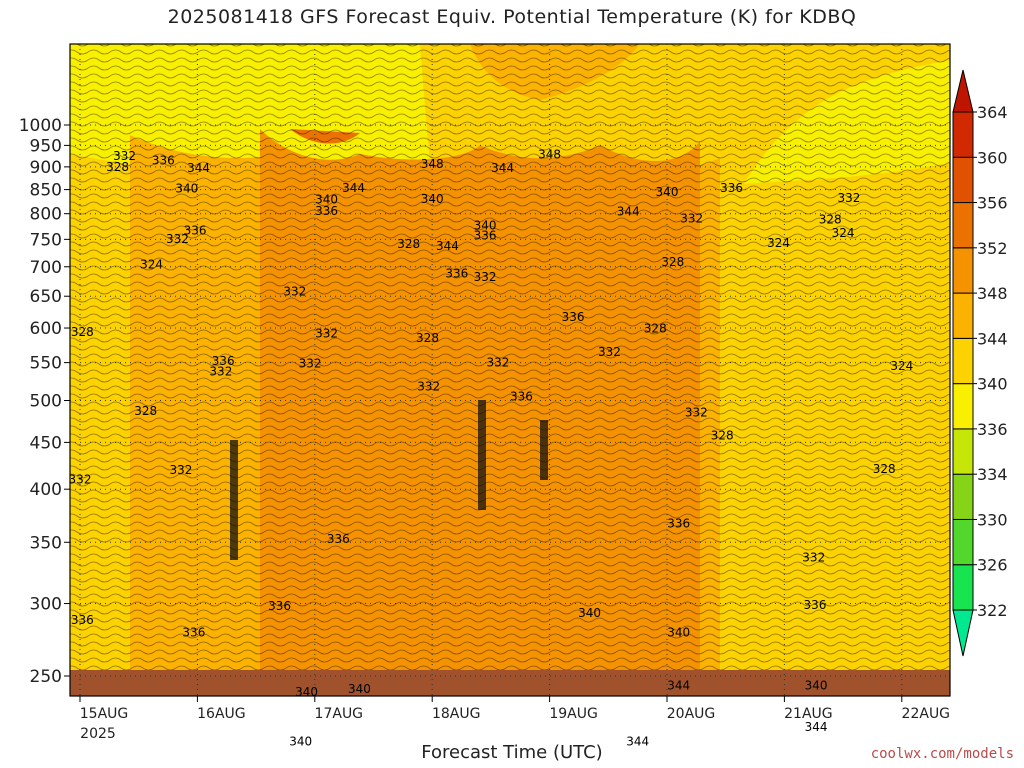  I want to click on y-tick-label: 350, so click(46, 543).